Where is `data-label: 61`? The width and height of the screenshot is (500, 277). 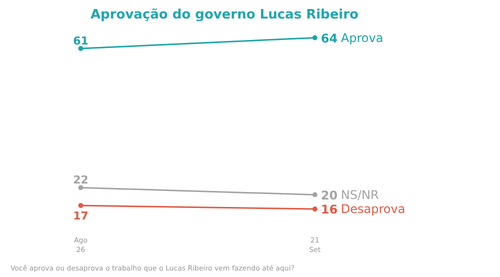 data-label: 61 is located at coordinates (80, 41).